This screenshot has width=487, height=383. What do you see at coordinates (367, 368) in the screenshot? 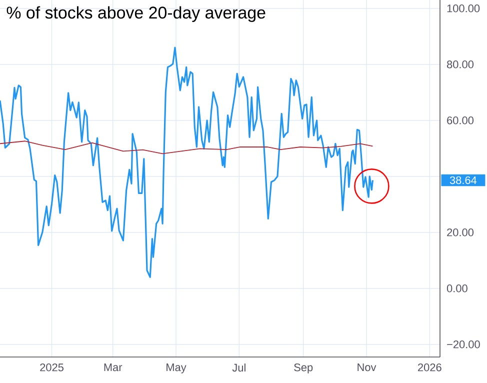
I see `x-tick-label: Nov` at bounding box center [367, 368].